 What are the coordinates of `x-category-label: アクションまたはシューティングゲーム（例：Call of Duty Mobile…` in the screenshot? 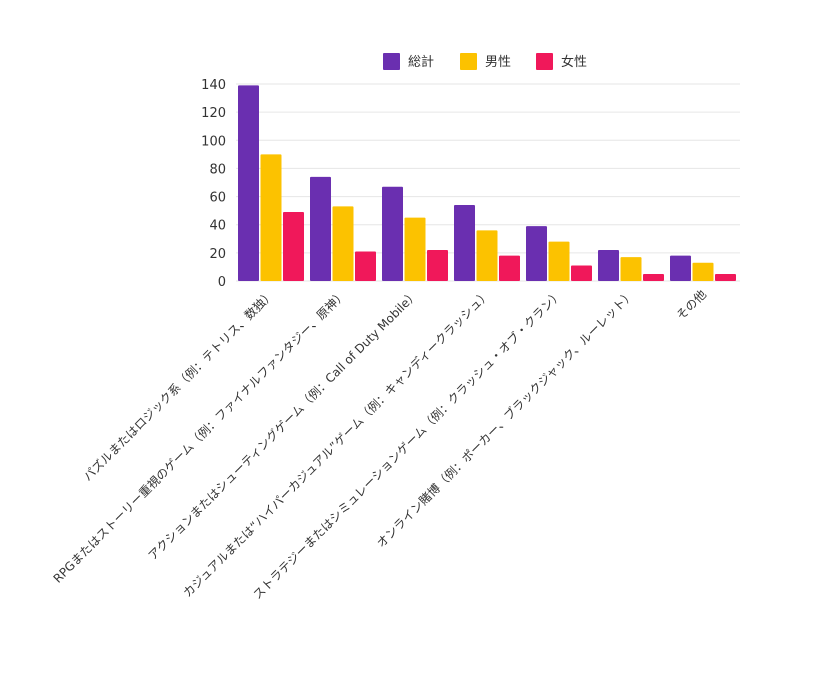 It's located at (284, 425).